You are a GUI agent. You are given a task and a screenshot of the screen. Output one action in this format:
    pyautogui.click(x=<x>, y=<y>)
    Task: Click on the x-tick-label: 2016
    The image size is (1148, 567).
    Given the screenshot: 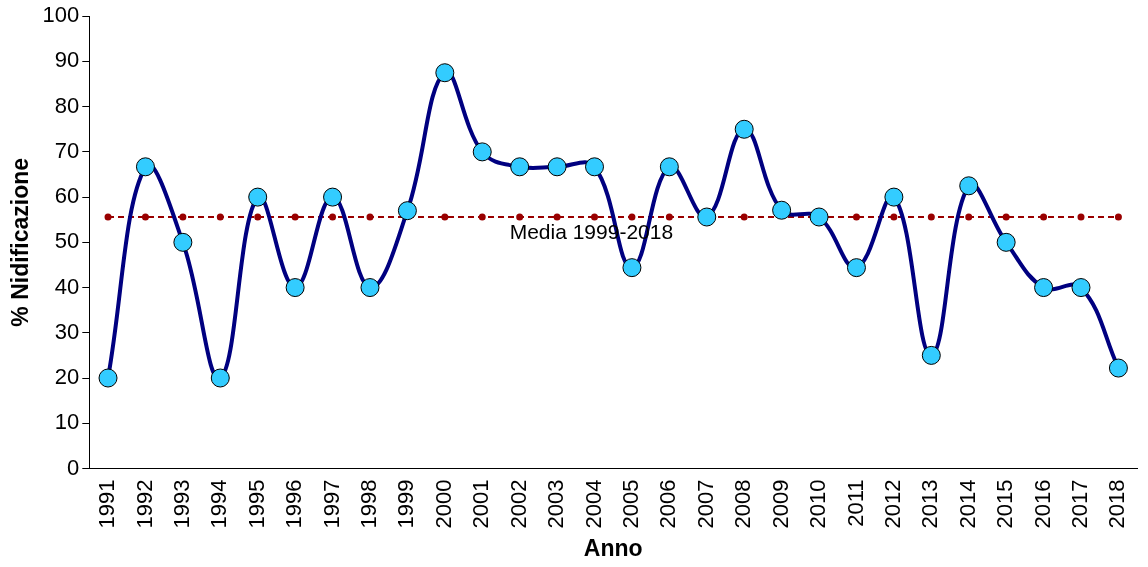 What is the action you would take?
    pyautogui.click(x=1042, y=504)
    